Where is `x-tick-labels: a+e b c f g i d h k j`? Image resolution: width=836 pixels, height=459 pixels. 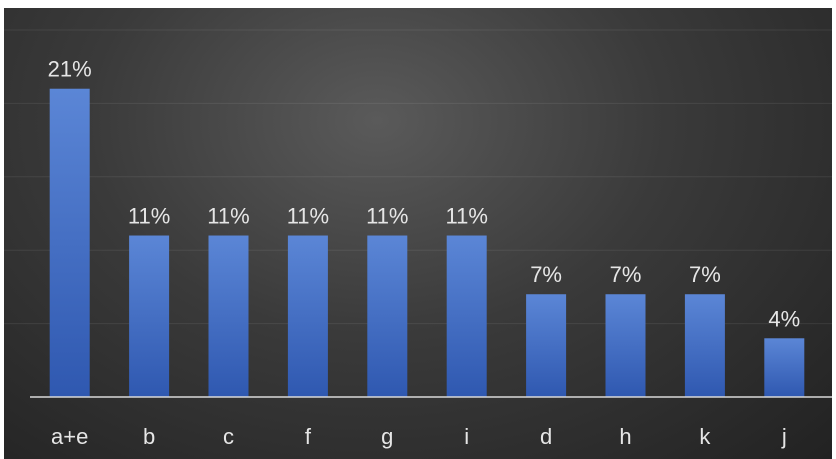
x-tick-labels: a+e b c f g i d h k j is located at coordinates (419, 436).